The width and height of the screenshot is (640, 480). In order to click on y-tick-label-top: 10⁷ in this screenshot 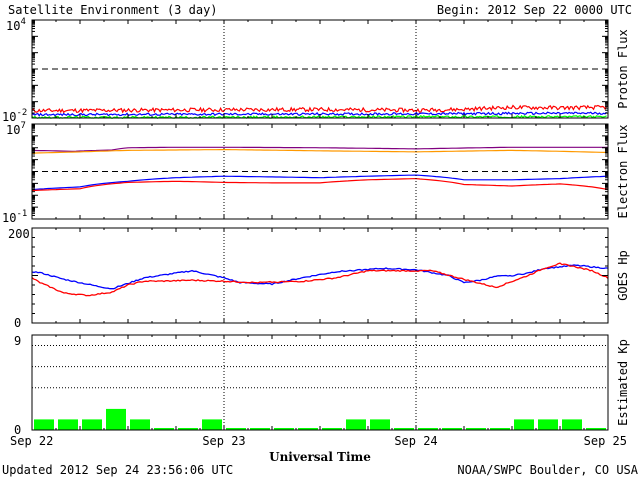, I will do `click(16, 129)`.